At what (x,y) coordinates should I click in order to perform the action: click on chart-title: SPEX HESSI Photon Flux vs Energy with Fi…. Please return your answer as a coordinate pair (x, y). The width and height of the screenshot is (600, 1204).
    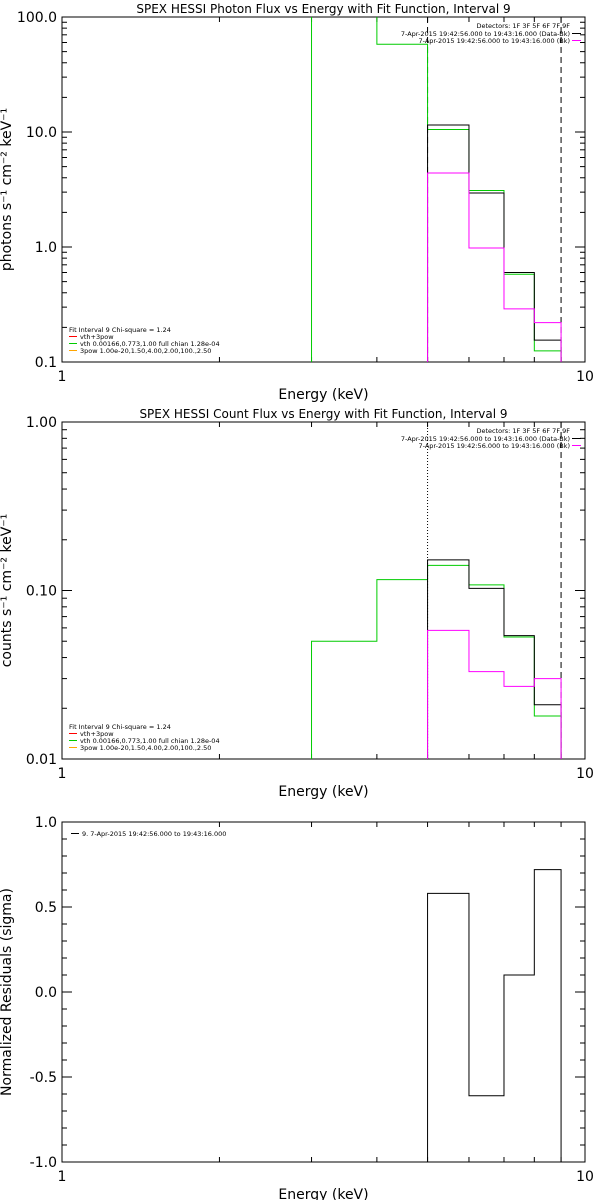
    Looking at the image, I should click on (323, 9).